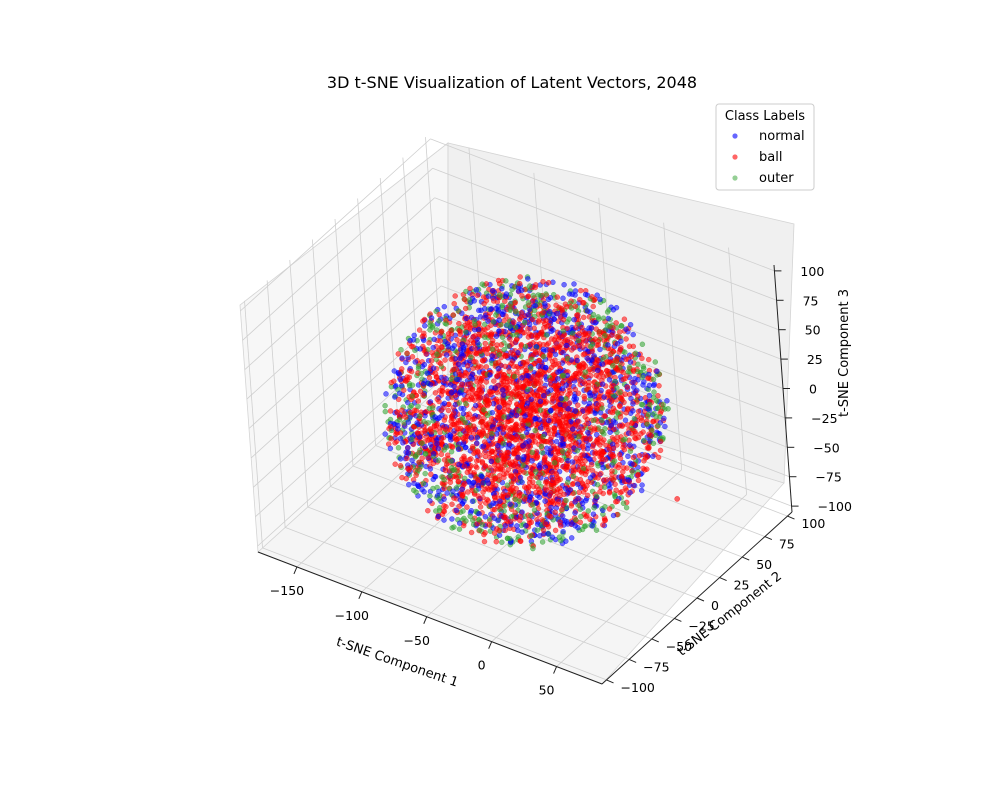 The height and width of the screenshot is (804, 1000). I want to click on x-tick, so click(425, 620).